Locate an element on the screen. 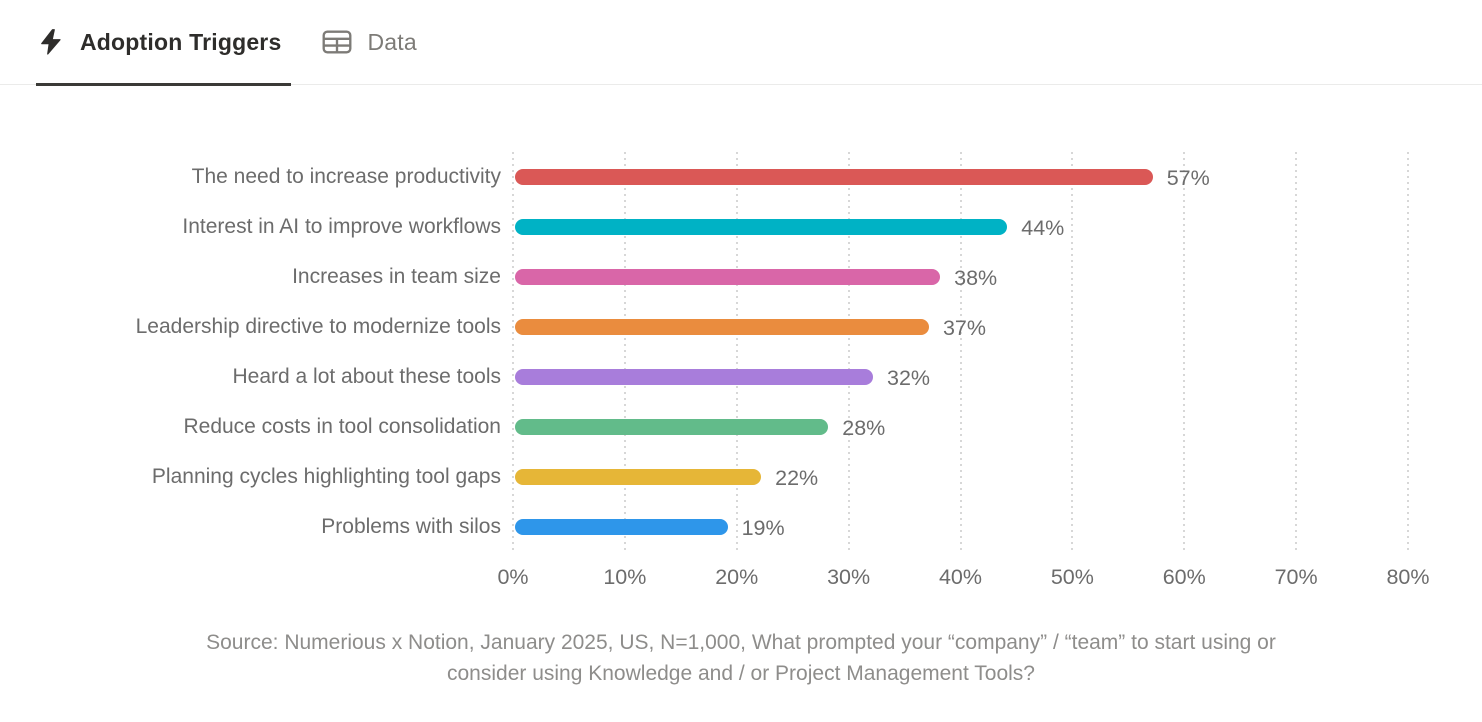  bar-row: Reduce costs in tool consolidation 28% is located at coordinates (741, 427).